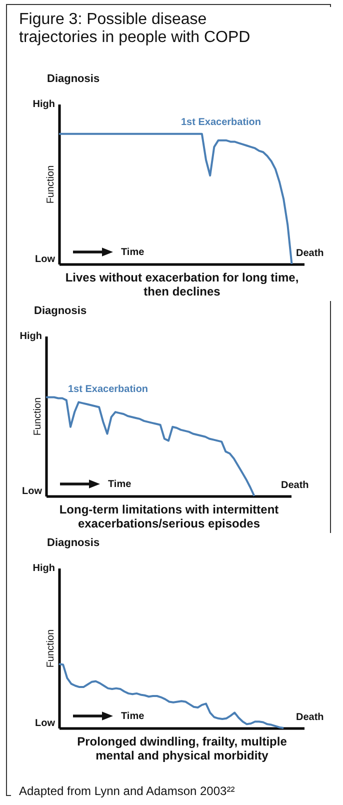  What do you see at coordinates (169, 516) in the screenshot?
I see `x-axis-title: Long-term limitations with intermittent exacerbations/serious episodes` at bounding box center [169, 516].